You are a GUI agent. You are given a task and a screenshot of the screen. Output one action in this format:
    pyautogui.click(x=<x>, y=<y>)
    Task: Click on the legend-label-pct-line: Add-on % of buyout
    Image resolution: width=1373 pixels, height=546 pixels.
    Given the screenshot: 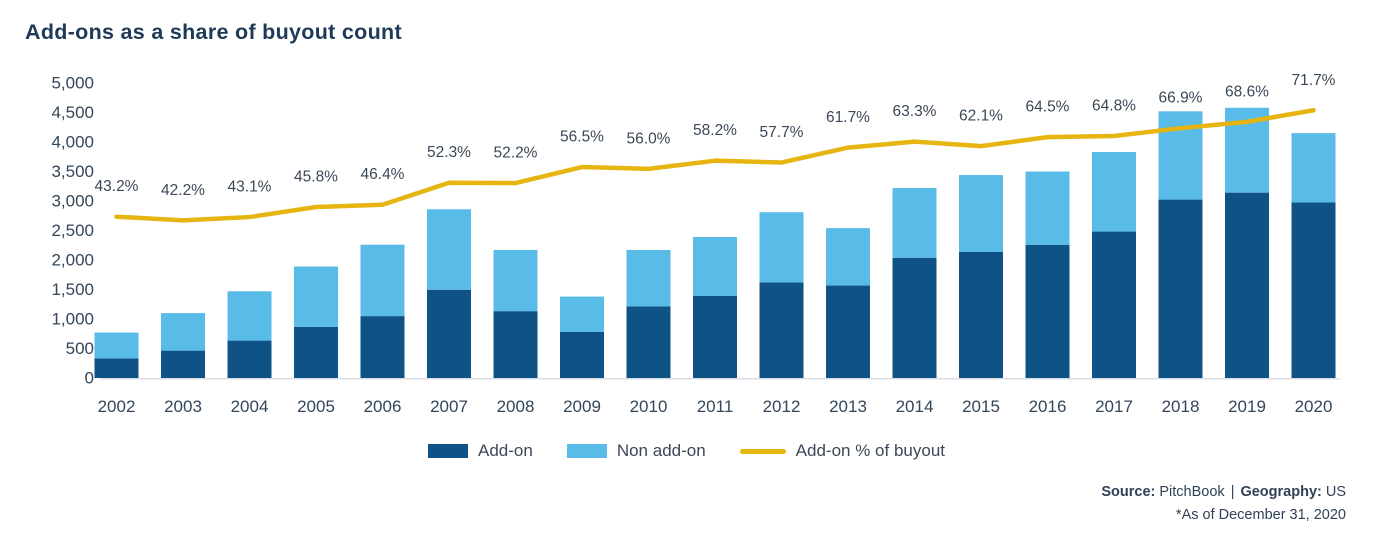 What is the action you would take?
    pyautogui.click(x=870, y=450)
    